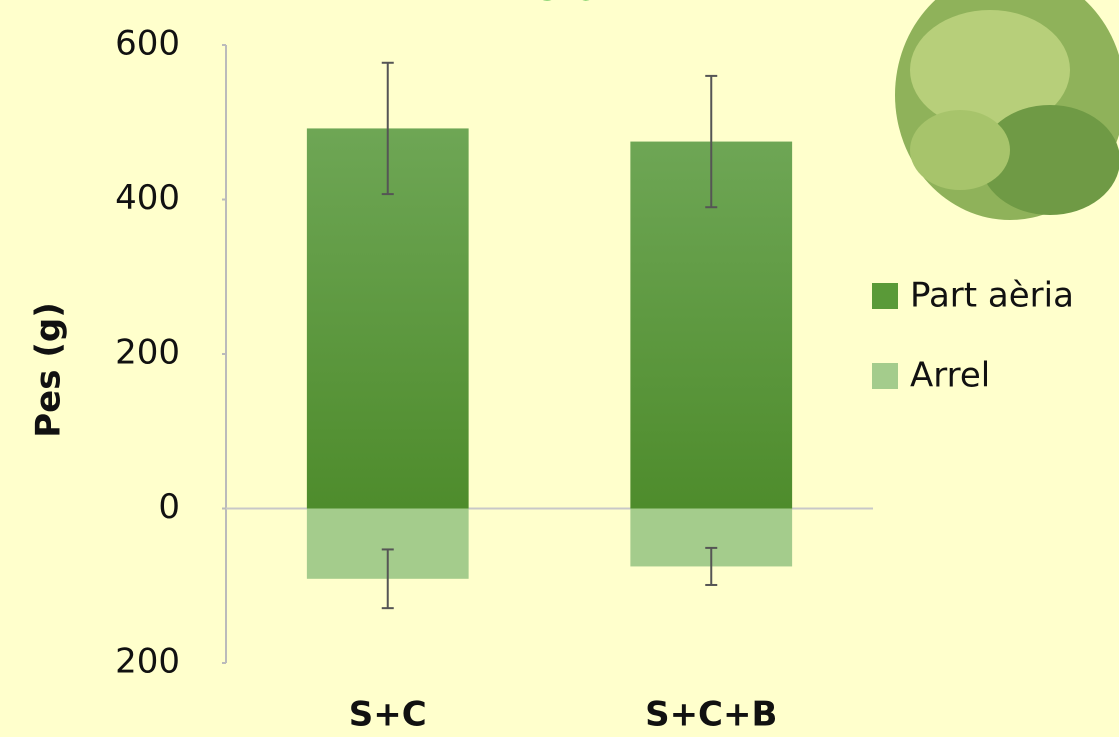 This screenshot has width=1119, height=737. What do you see at coordinates (388, 715) in the screenshot?
I see `x-tick-label: S+C` at bounding box center [388, 715].